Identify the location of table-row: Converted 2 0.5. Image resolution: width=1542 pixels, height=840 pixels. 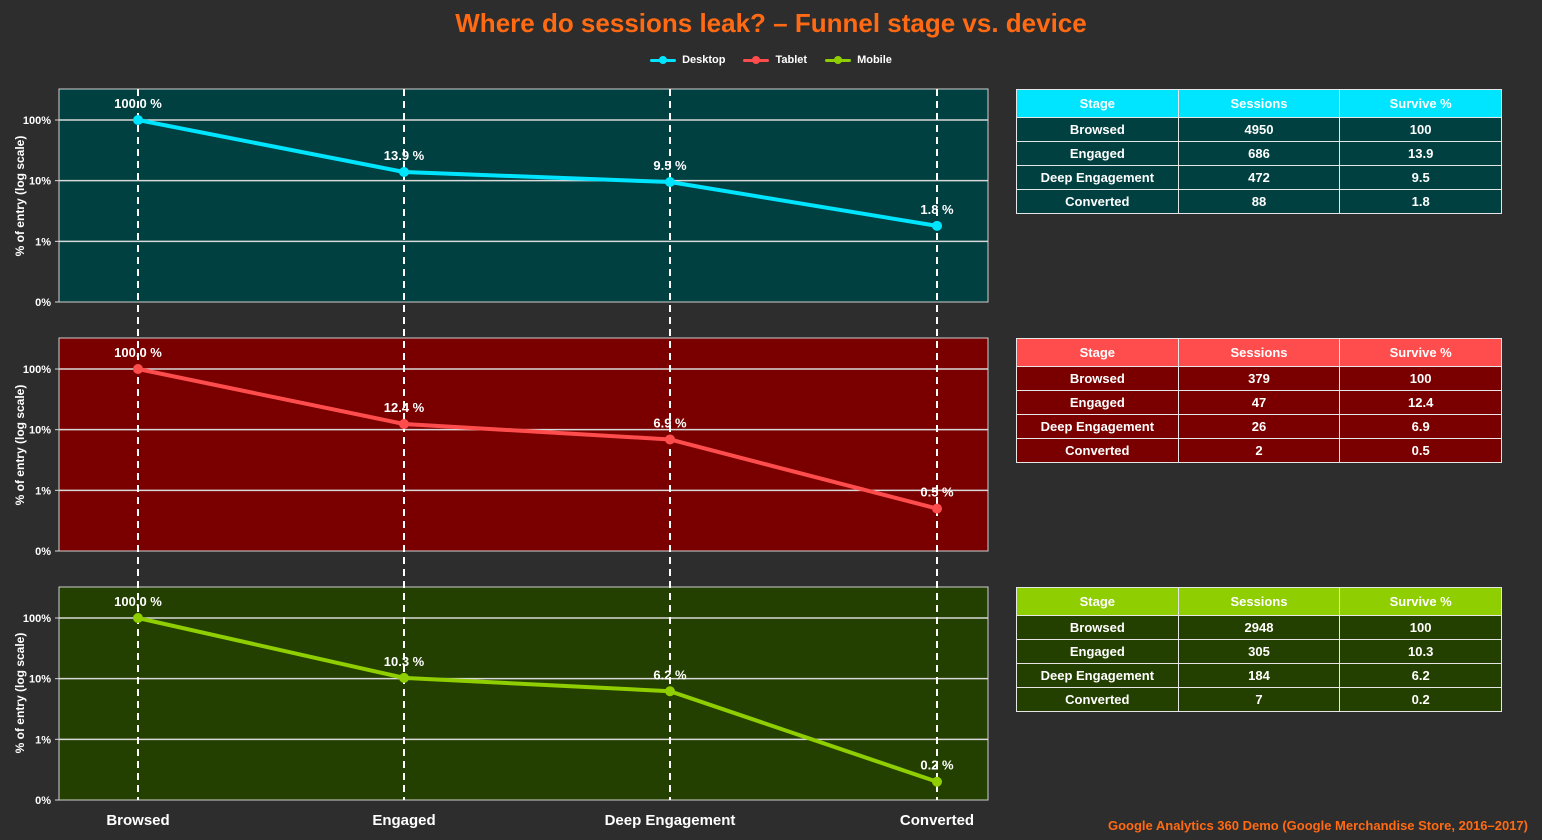
(1259, 450).